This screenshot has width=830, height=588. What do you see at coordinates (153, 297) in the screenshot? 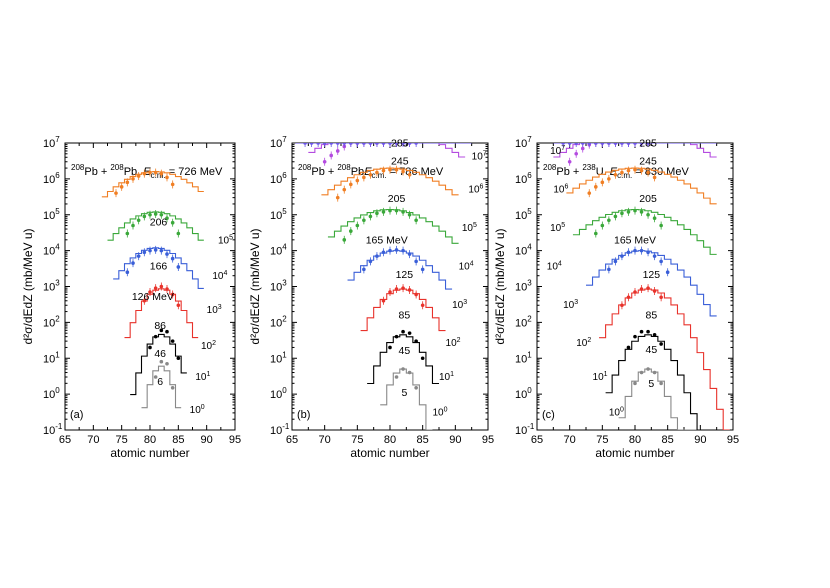
I see `energy-label: 126 MeV` at bounding box center [153, 297].